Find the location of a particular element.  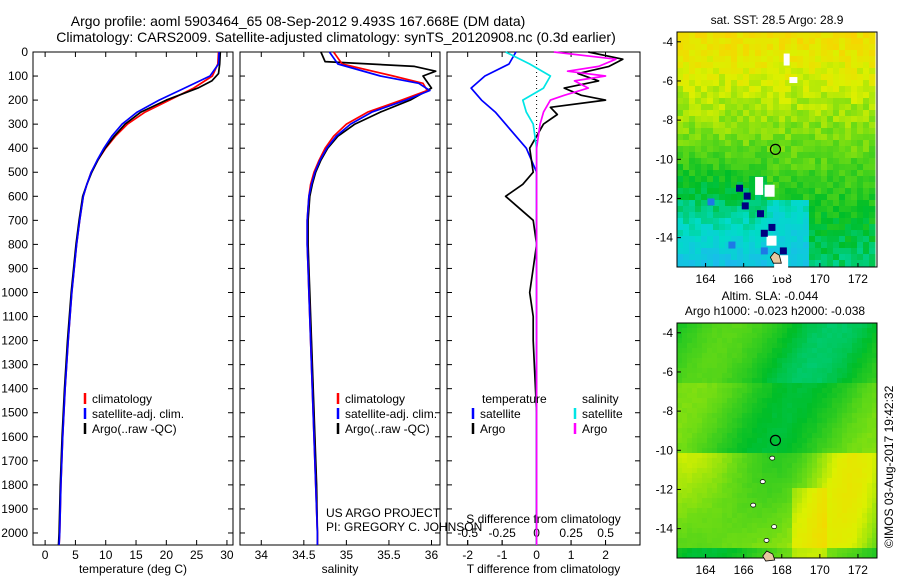

map-y-tick-label: -10 is located at coordinates (665, 159).